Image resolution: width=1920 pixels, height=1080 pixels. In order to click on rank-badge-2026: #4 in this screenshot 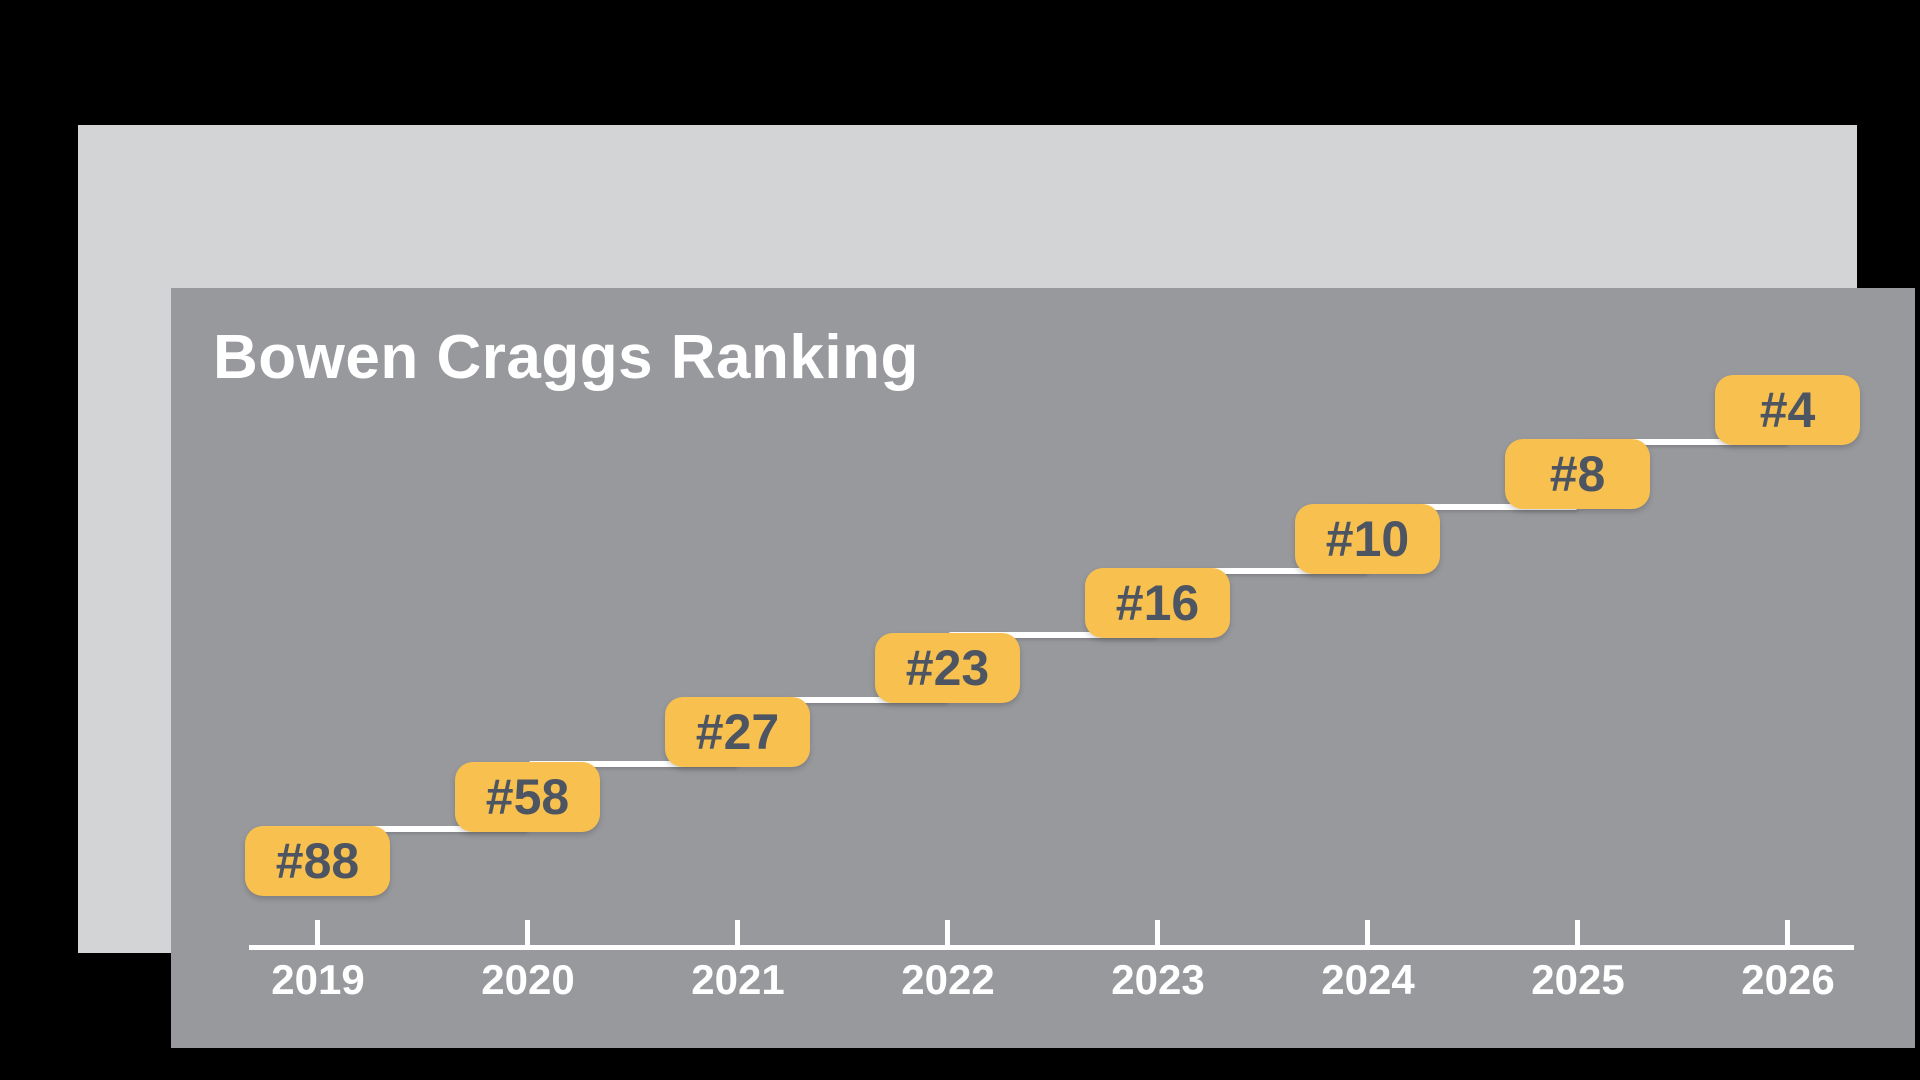, I will do `click(1787, 410)`.